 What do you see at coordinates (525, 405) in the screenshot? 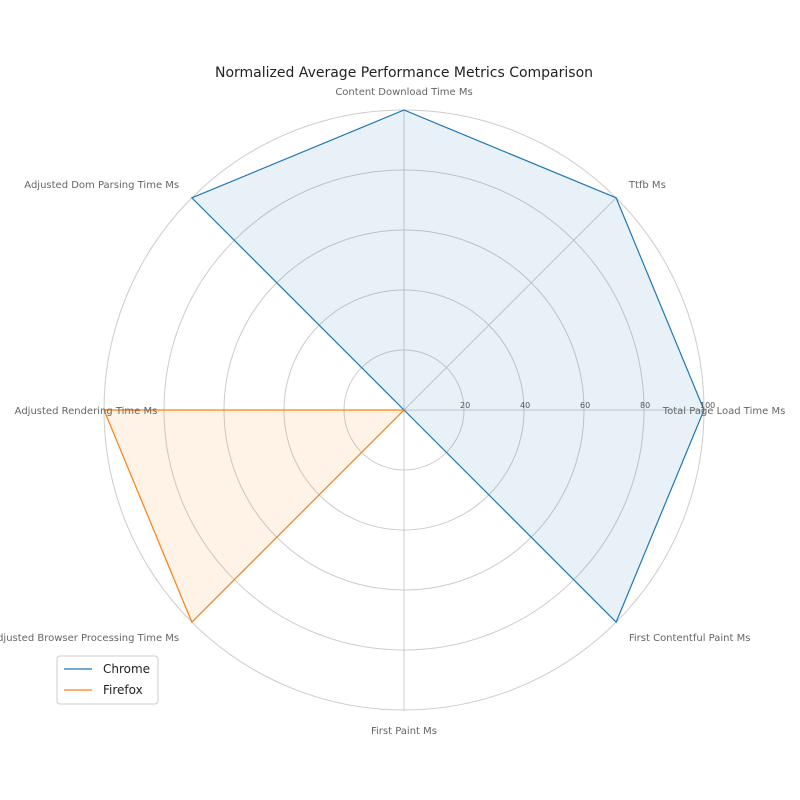
I see `tick-label-40: 40` at bounding box center [525, 405].